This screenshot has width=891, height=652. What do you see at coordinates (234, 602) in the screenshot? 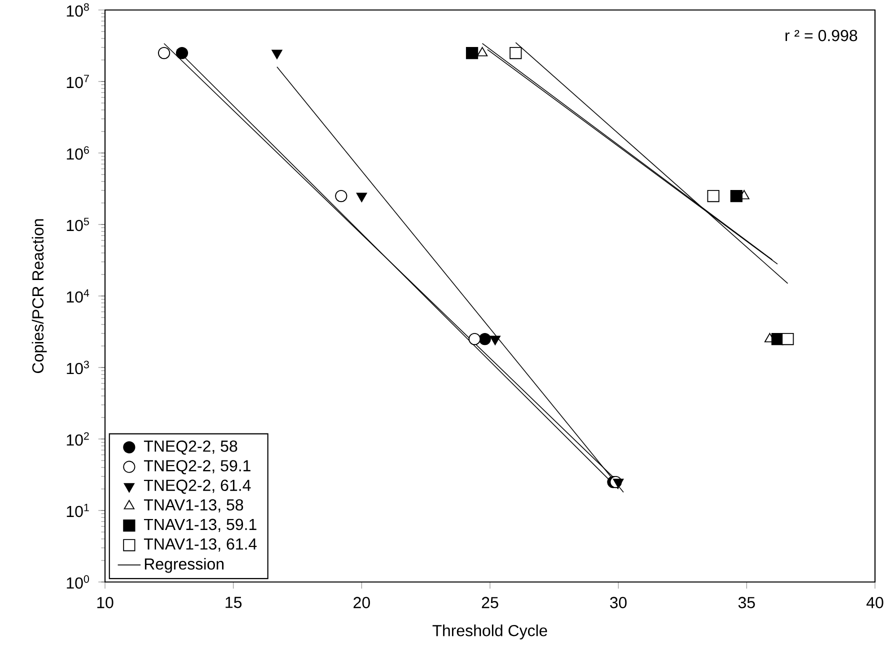
I see `x-tick-label: 15` at bounding box center [234, 602].